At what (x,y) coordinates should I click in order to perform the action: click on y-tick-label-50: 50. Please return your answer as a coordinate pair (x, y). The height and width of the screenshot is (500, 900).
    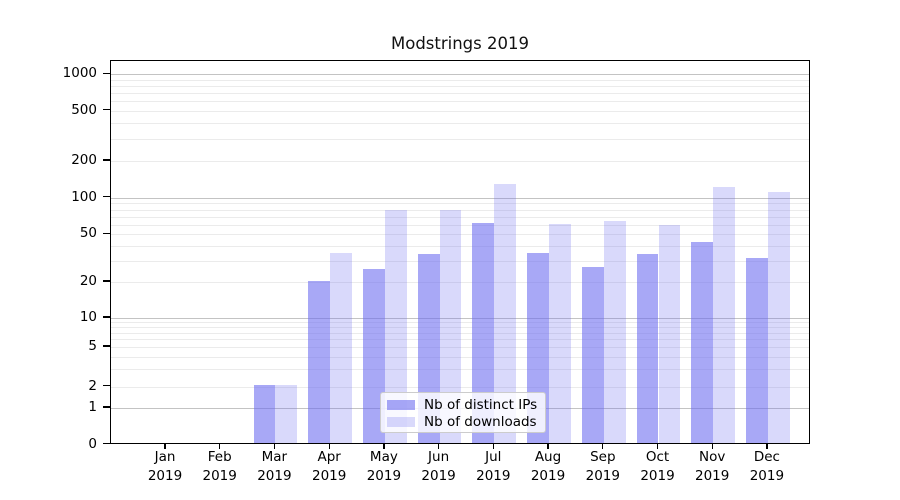
    Looking at the image, I should click on (88, 233).